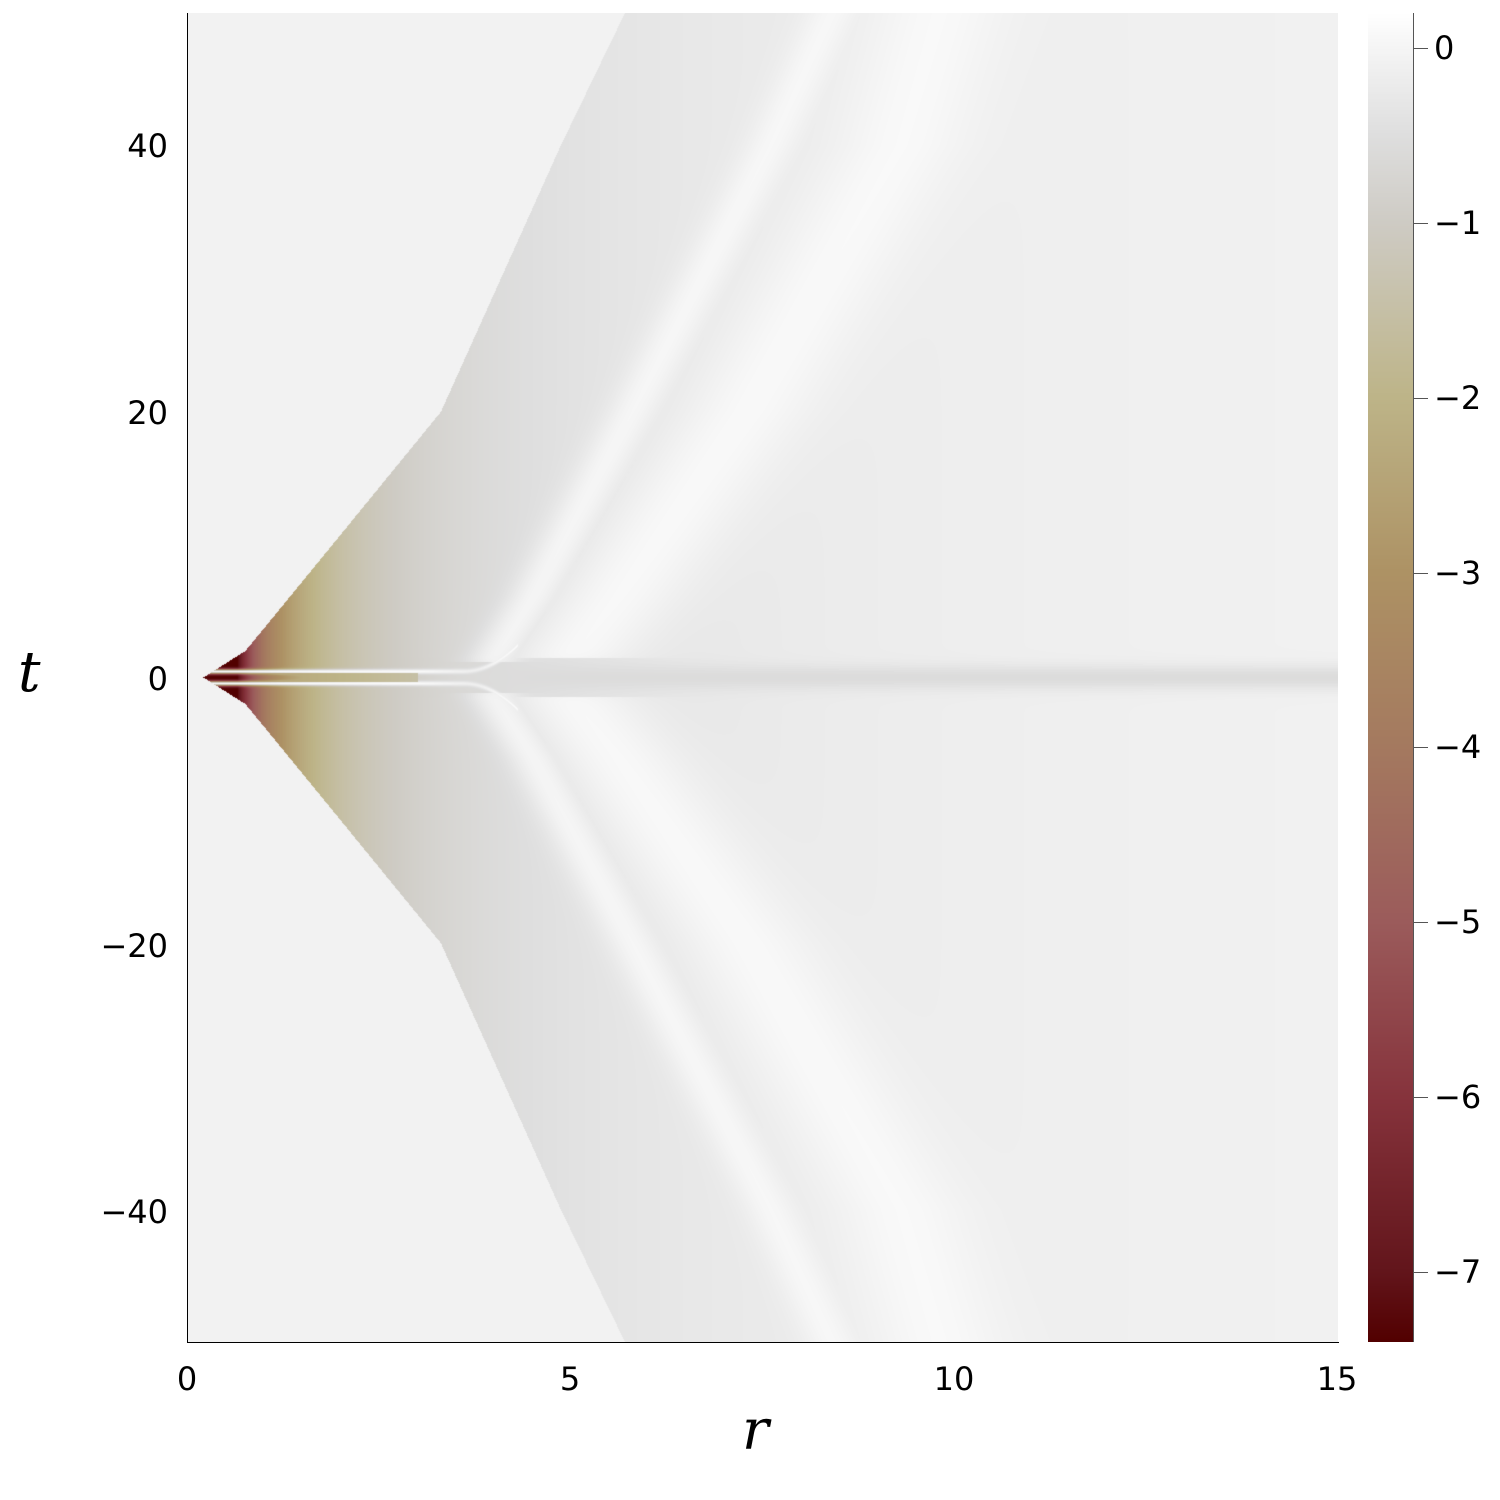 The height and width of the screenshot is (1500, 1500). I want to click on y-tick-label: 20, so click(147, 413).